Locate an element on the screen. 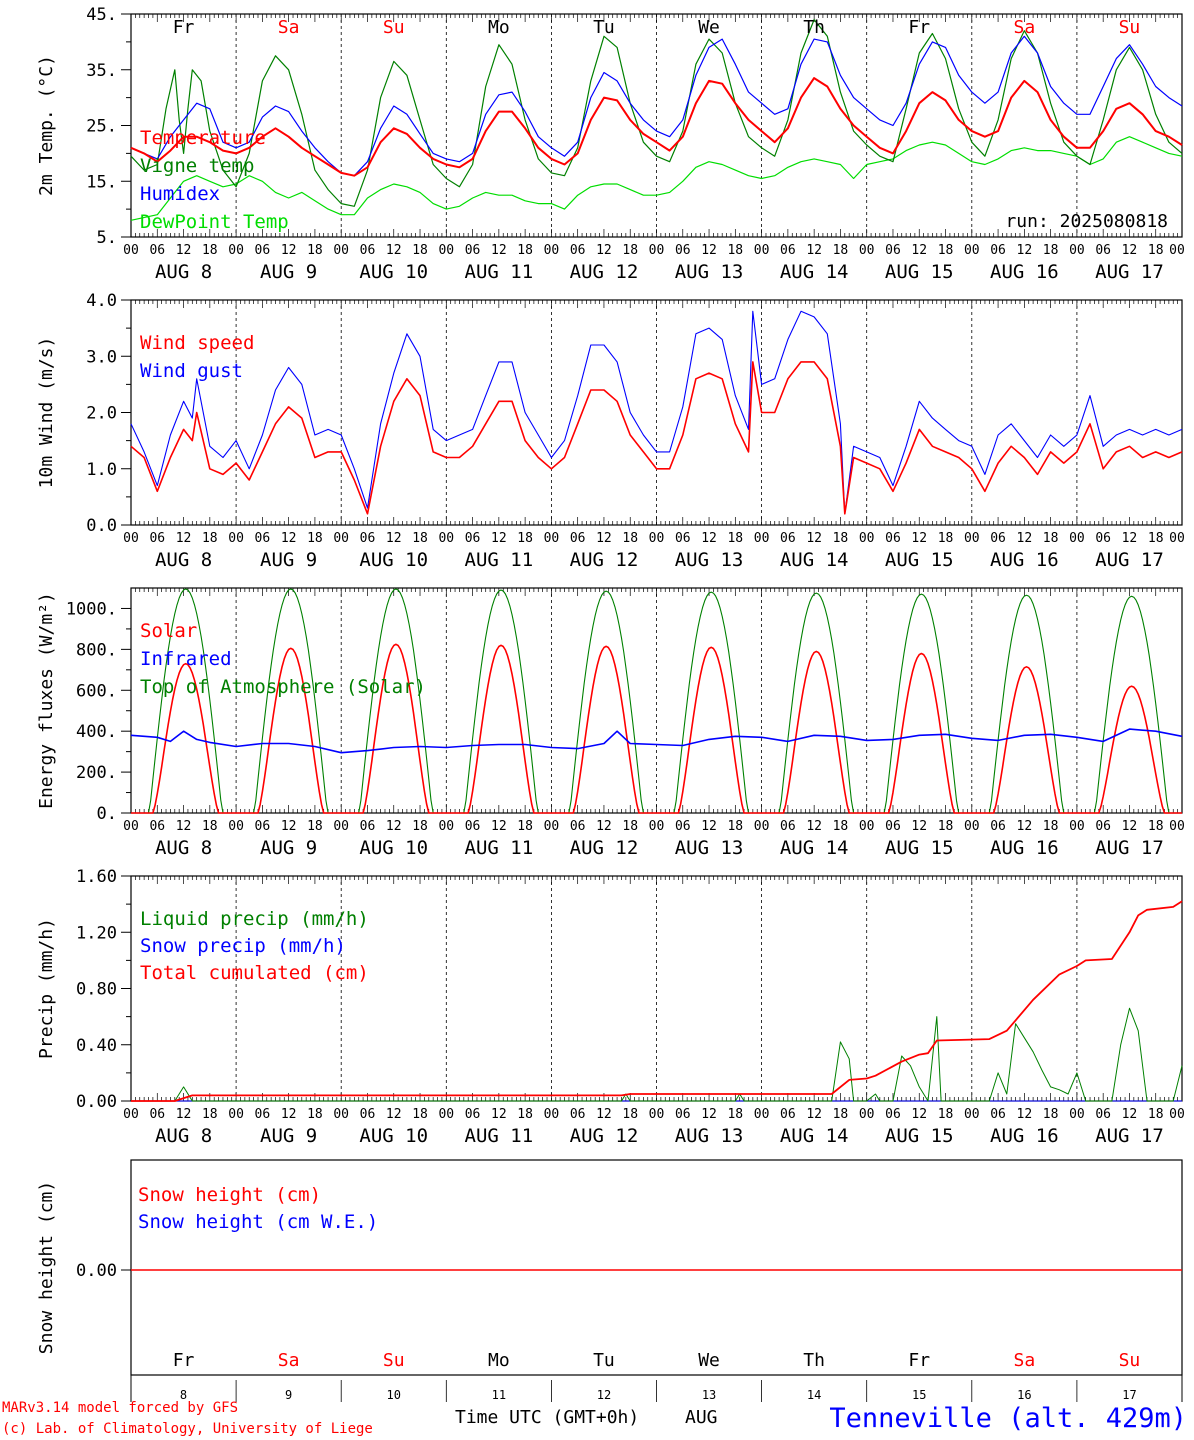 The width and height of the screenshot is (1194, 1440). y-tick-label: 1000. is located at coordinates (91, 609).